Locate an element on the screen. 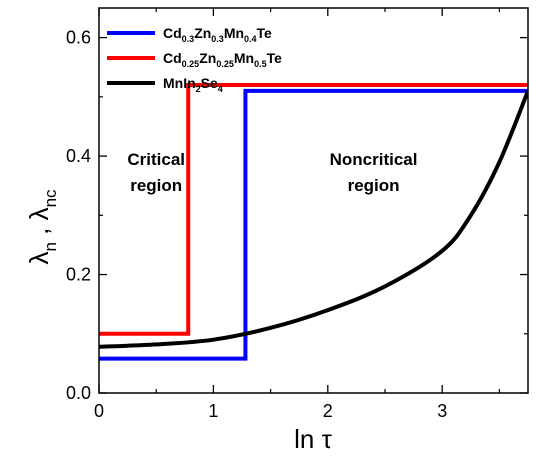 This screenshot has width=537, height=457. annotation-1: Noncritical region is located at coordinates (374, 172).